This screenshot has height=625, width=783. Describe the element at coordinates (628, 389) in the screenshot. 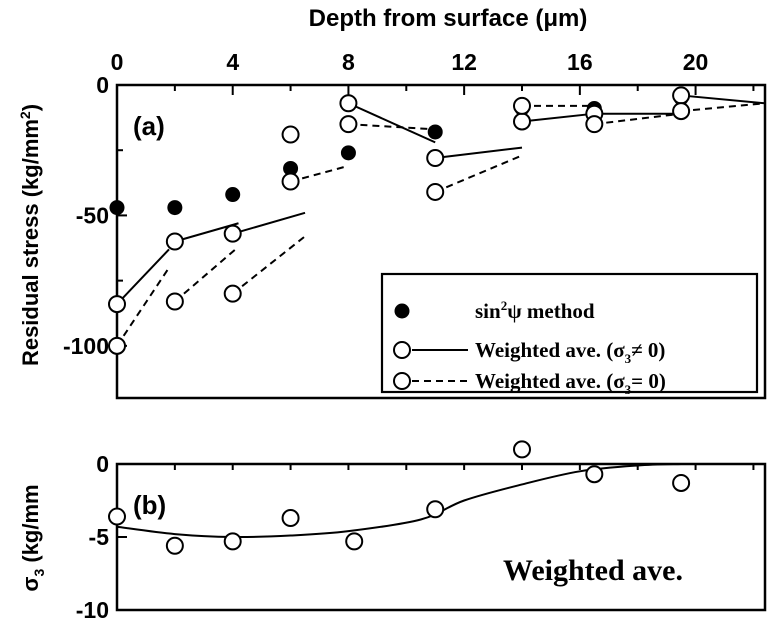

I see `legend-2-sub: 3` at that location.